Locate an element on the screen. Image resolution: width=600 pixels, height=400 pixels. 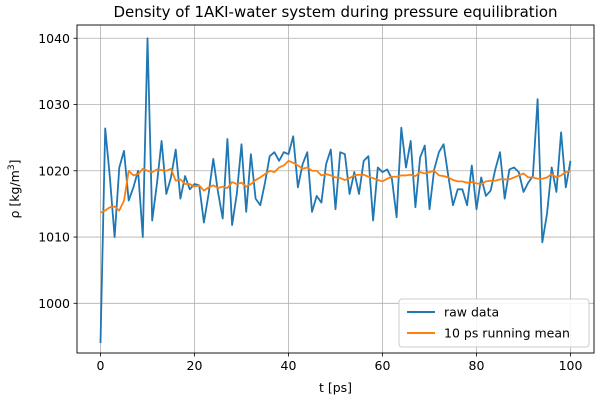
legend-label-running-mean: 10 ps running mean is located at coordinates (507, 333).